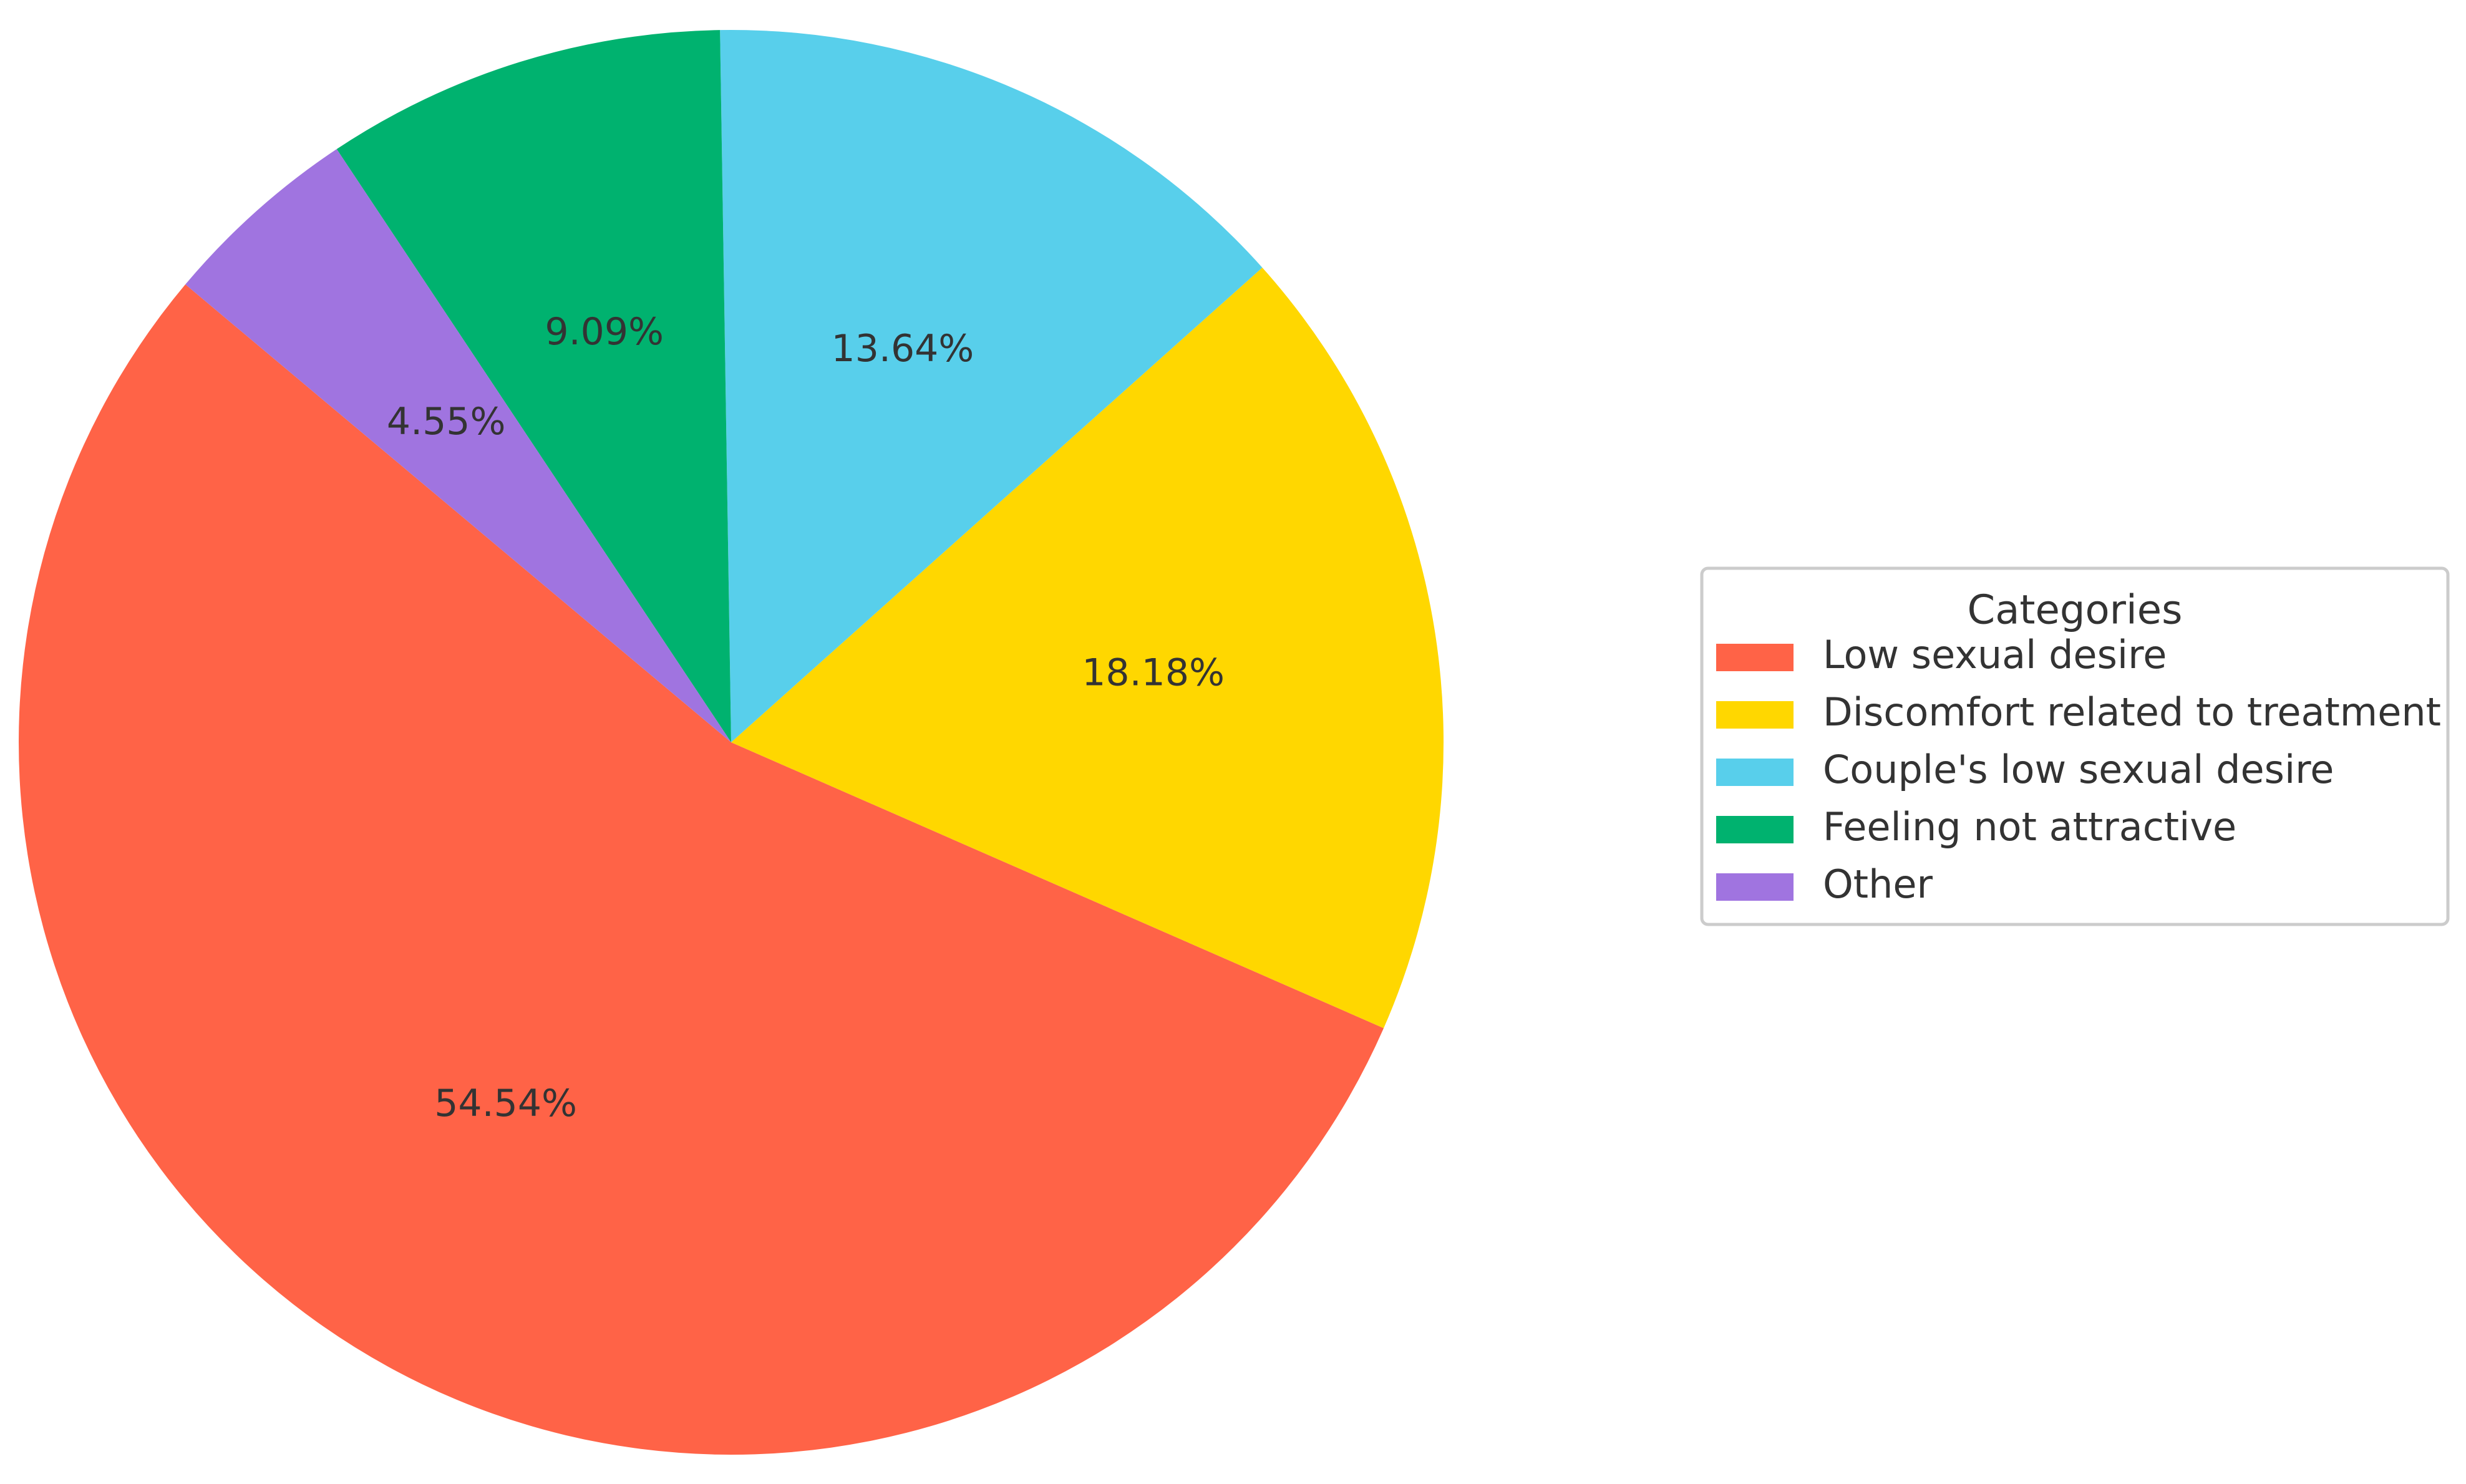 Image resolution: width=2466 pixels, height=1484 pixels. I want to click on legend-box, so click(2075, 746).